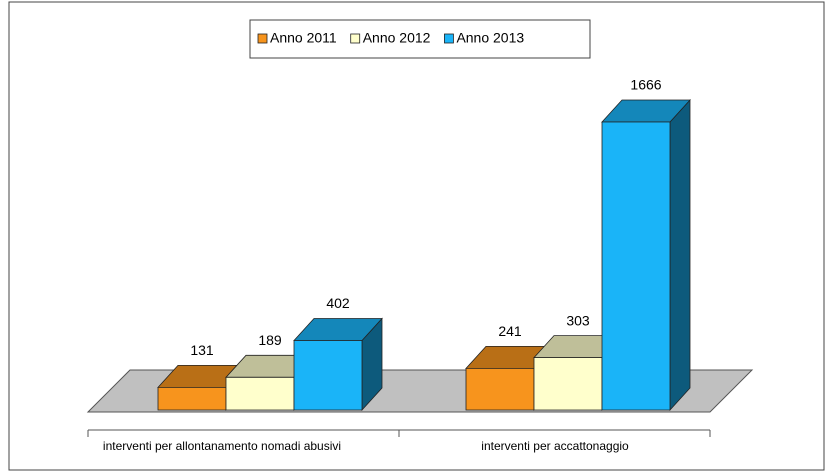 Image resolution: width=827 pixels, height=474 pixels. What do you see at coordinates (578, 320) in the screenshot?
I see `data-label: 303` at bounding box center [578, 320].